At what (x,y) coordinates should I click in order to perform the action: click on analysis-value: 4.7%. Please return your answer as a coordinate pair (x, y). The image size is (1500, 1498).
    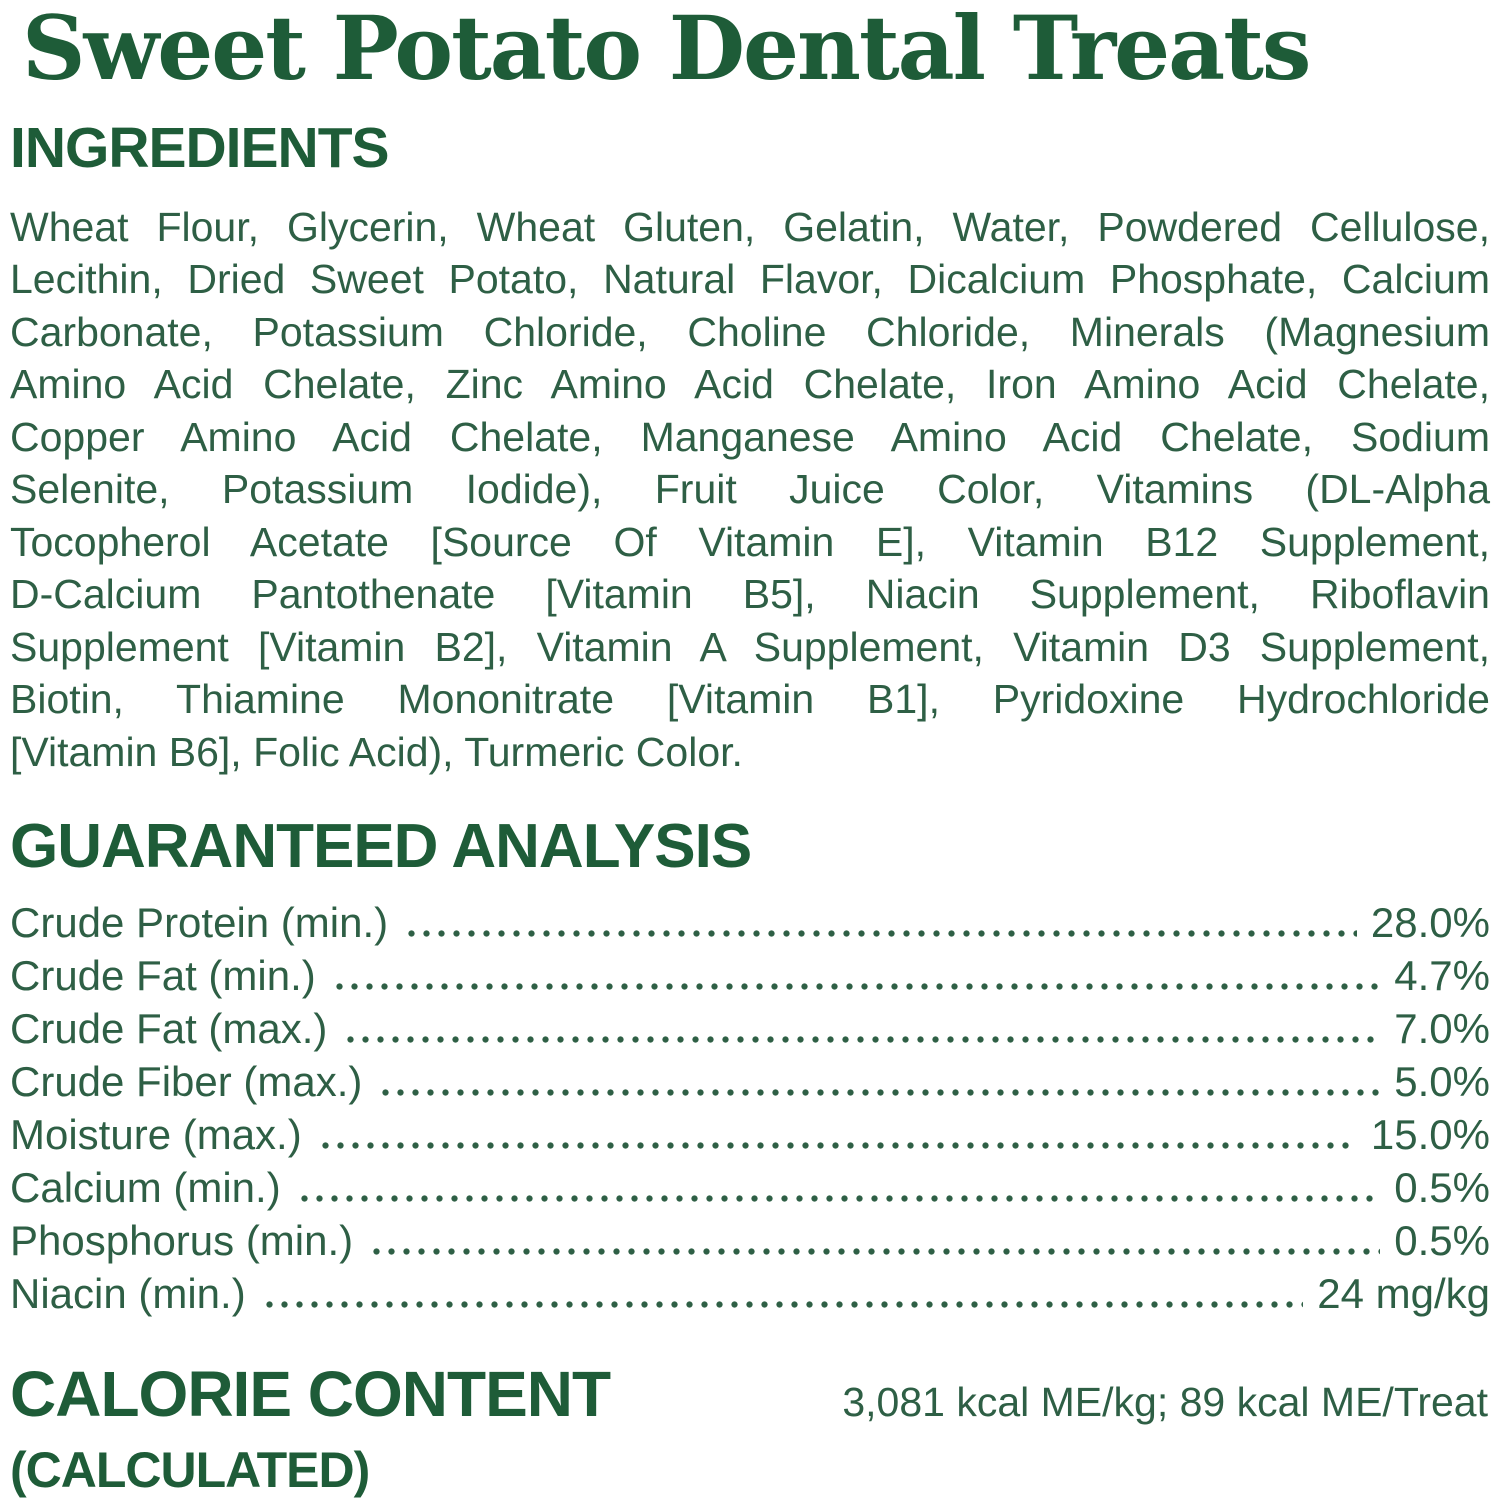
    Looking at the image, I should click on (1442, 976).